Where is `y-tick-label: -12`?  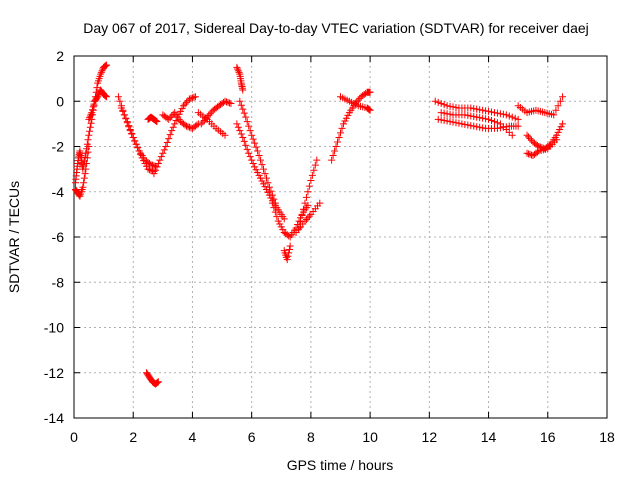 y-tick-label: -12 is located at coordinates (54, 373).